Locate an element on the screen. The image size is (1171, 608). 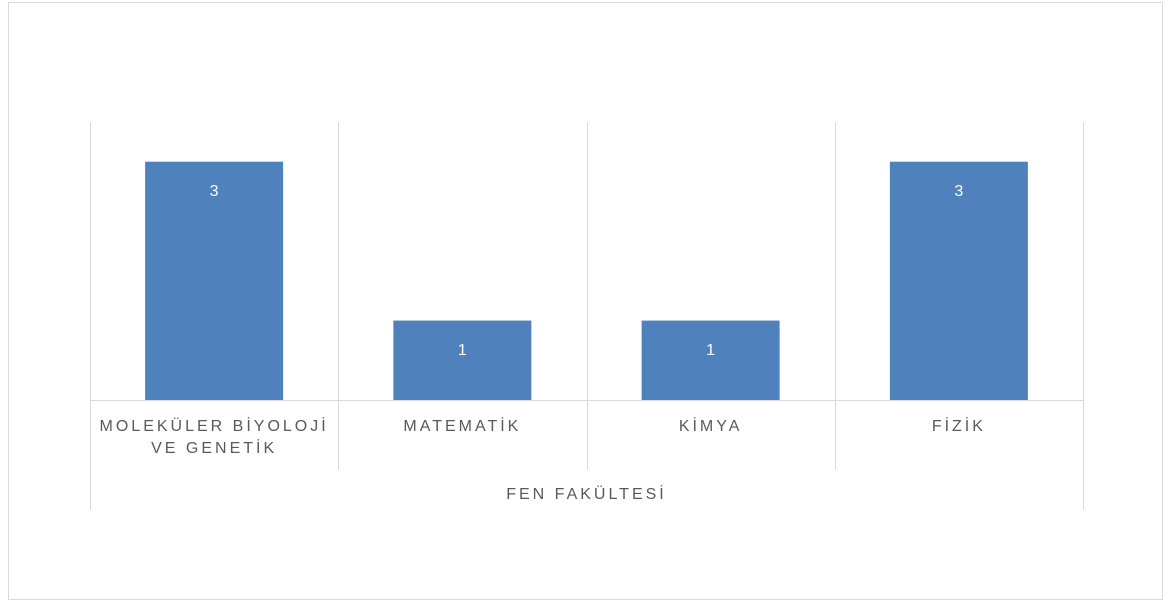
group-label: FEN FAKÜLTESİ is located at coordinates (586, 494).